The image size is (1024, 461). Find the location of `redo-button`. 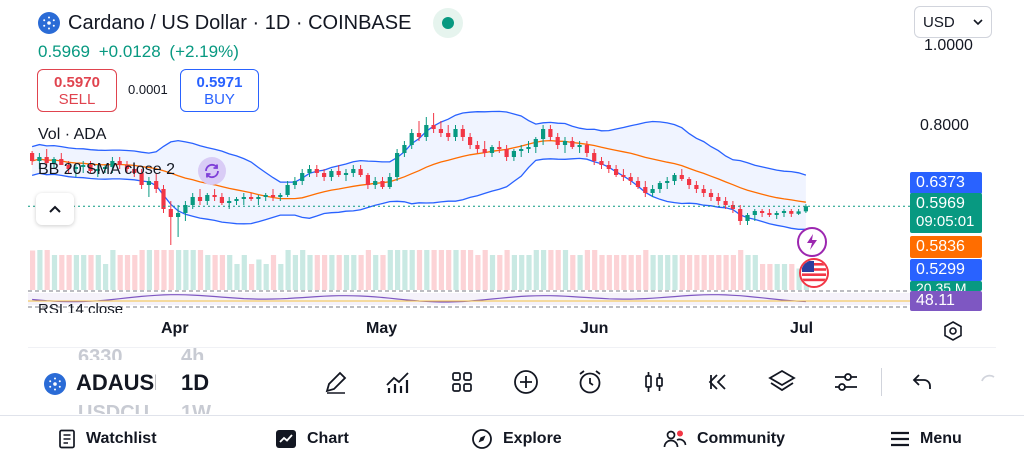

redo-button is located at coordinates (984, 382).